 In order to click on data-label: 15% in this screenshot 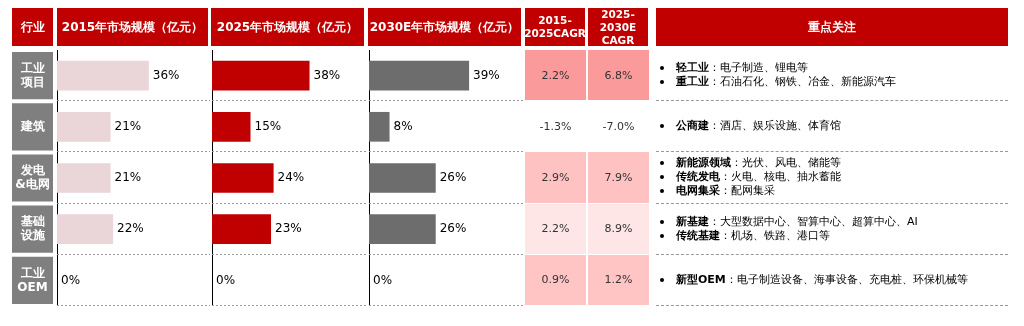, I will do `click(268, 125)`.